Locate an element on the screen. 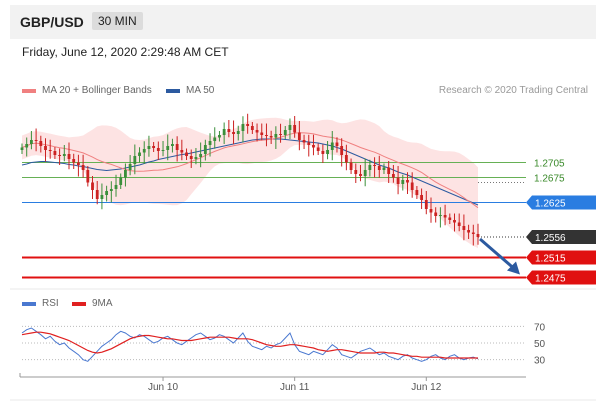 The height and width of the screenshot is (411, 596). level-label-1.2705: 1.2705 is located at coordinates (549, 164).